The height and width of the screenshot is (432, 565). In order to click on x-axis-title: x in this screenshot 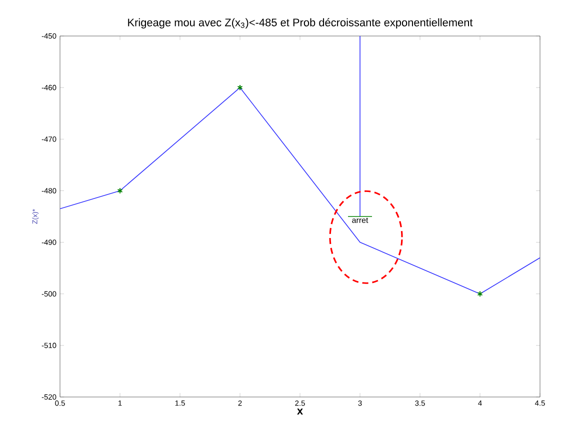, I will do `click(300, 411)`.